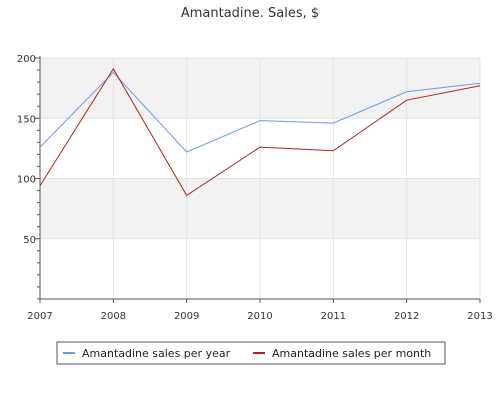 This screenshot has height=400, width=500. What do you see at coordinates (26, 180) in the screenshot?
I see `y-tick-label: 100` at bounding box center [26, 180].